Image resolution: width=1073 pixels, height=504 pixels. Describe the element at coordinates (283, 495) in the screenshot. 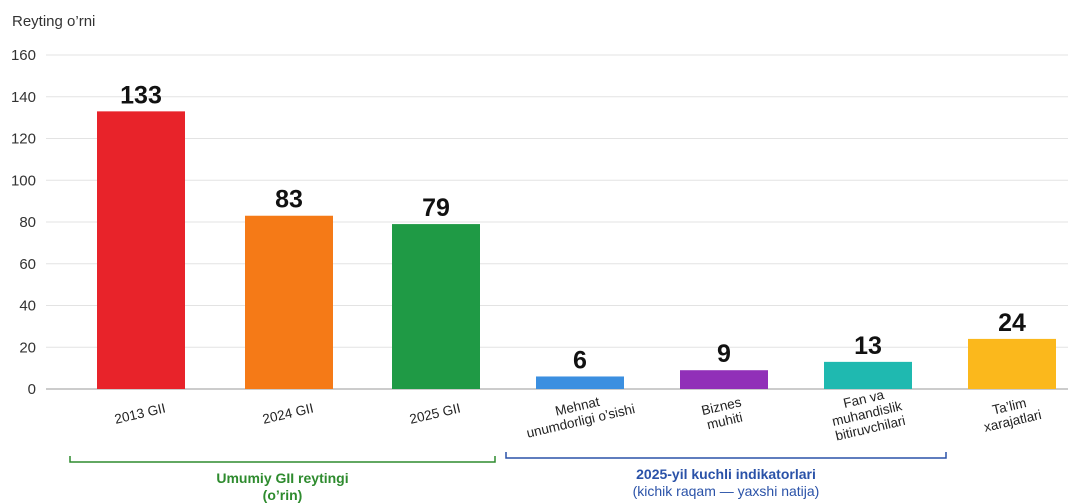

I see `group-sublabel: (o’rin)` at that location.